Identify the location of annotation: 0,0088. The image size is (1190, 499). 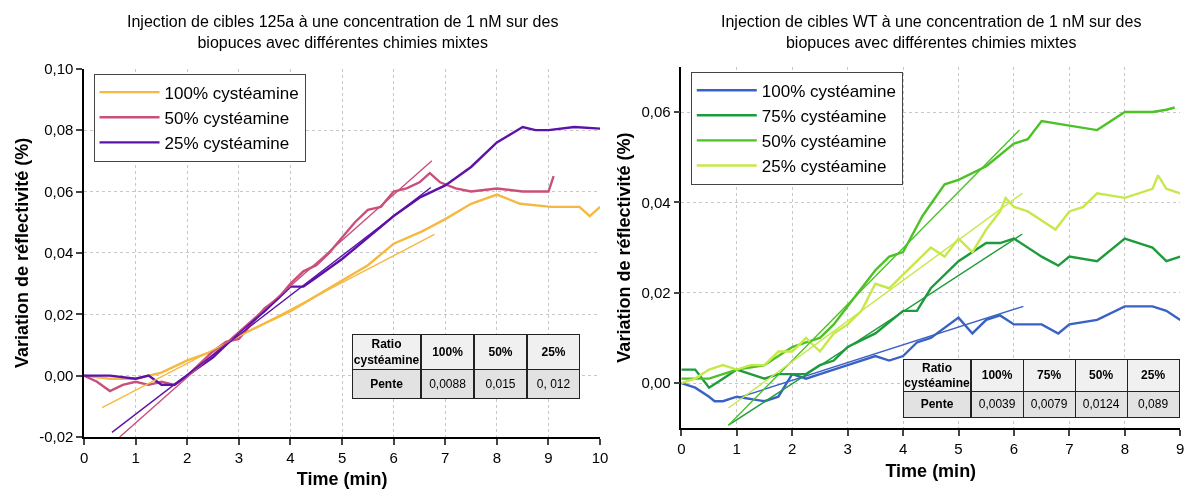
(448, 383).